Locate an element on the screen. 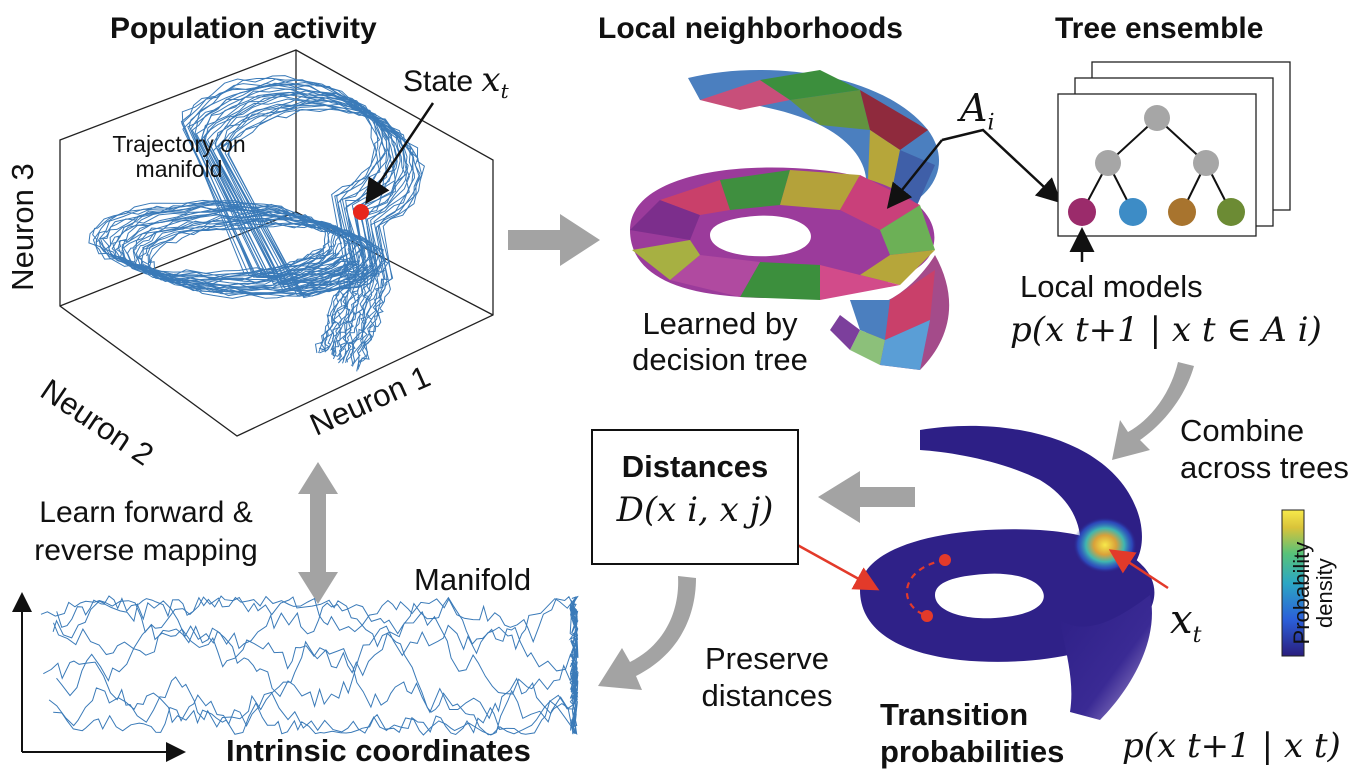 The height and width of the screenshot is (782, 1370). transition-title-line2: probabilities is located at coordinates (972, 752).